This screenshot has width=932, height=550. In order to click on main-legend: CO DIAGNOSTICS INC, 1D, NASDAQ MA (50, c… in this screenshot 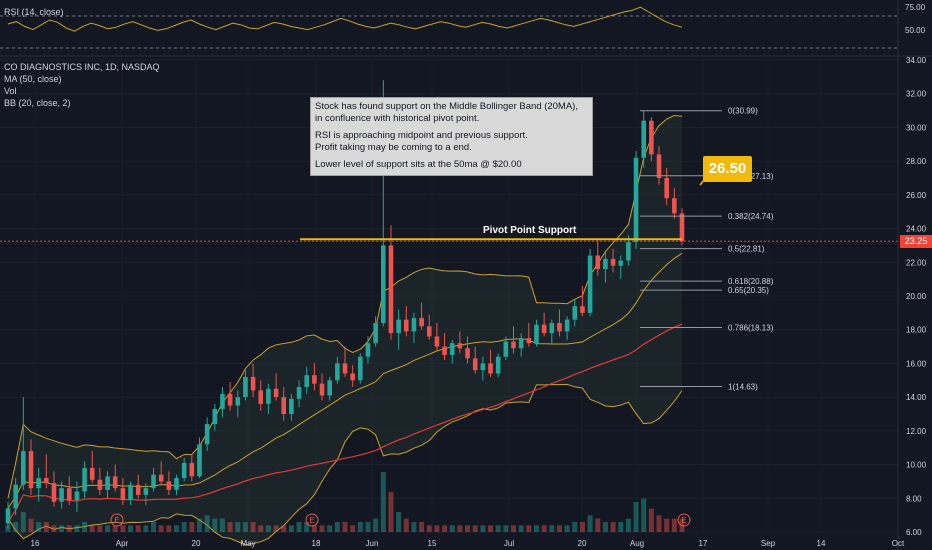, I will do `click(82, 85)`.